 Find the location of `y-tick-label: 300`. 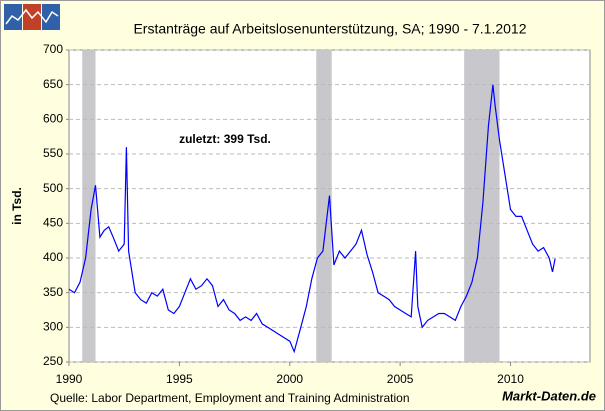

y-tick-label: 300 is located at coordinates (53, 327).